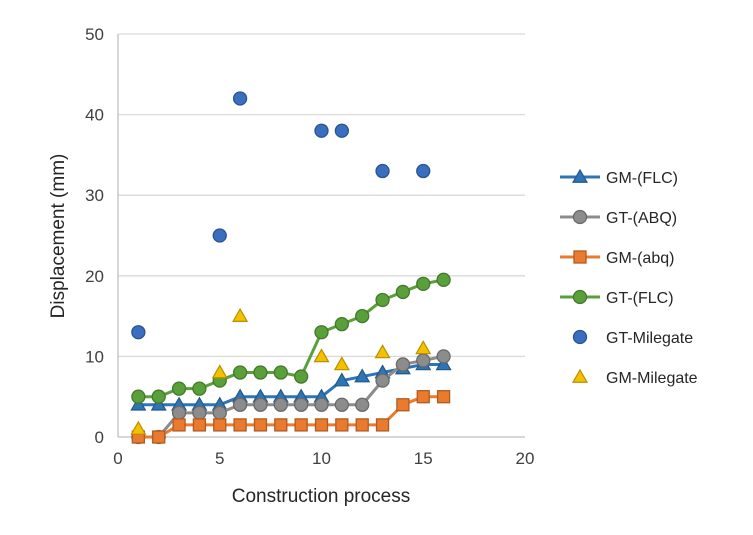 Image resolution: width=753 pixels, height=535 pixels. Describe the element at coordinates (94, 276) in the screenshot. I see `y-tick-label: 20` at that location.